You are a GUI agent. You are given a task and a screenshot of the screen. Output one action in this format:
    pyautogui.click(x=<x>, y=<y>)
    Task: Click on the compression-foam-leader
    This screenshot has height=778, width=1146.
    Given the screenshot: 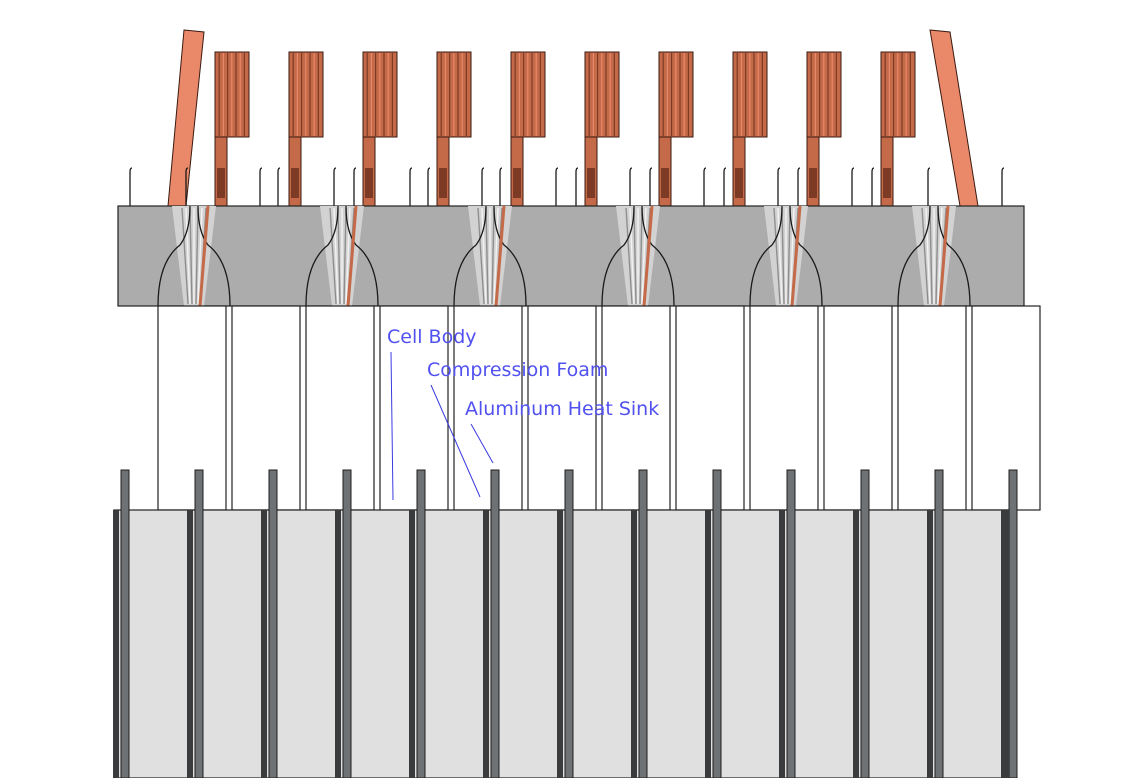 What is the action you would take?
    pyautogui.click(x=455, y=441)
    